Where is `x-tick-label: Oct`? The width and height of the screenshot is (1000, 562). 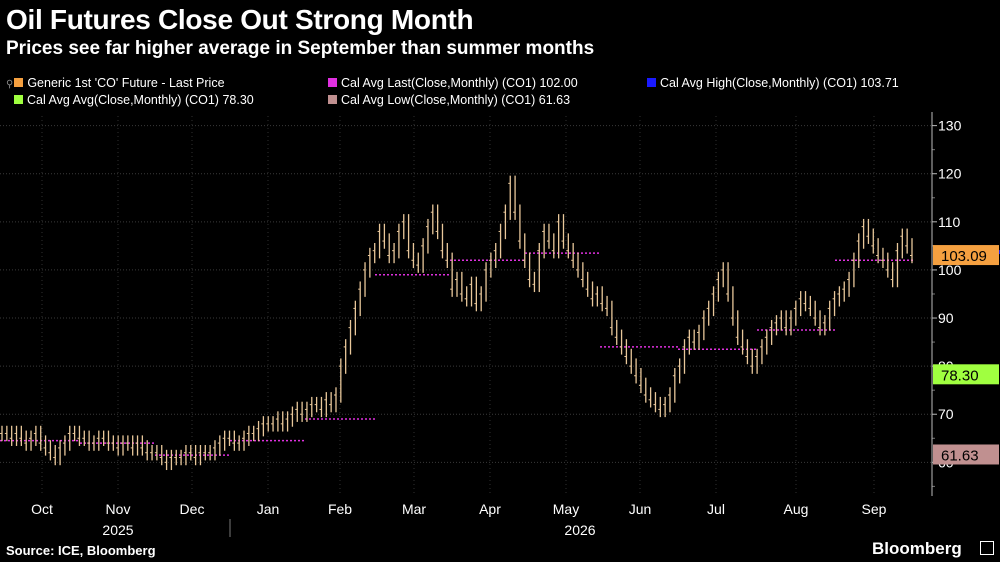 x-tick-label: Oct is located at coordinates (42, 509).